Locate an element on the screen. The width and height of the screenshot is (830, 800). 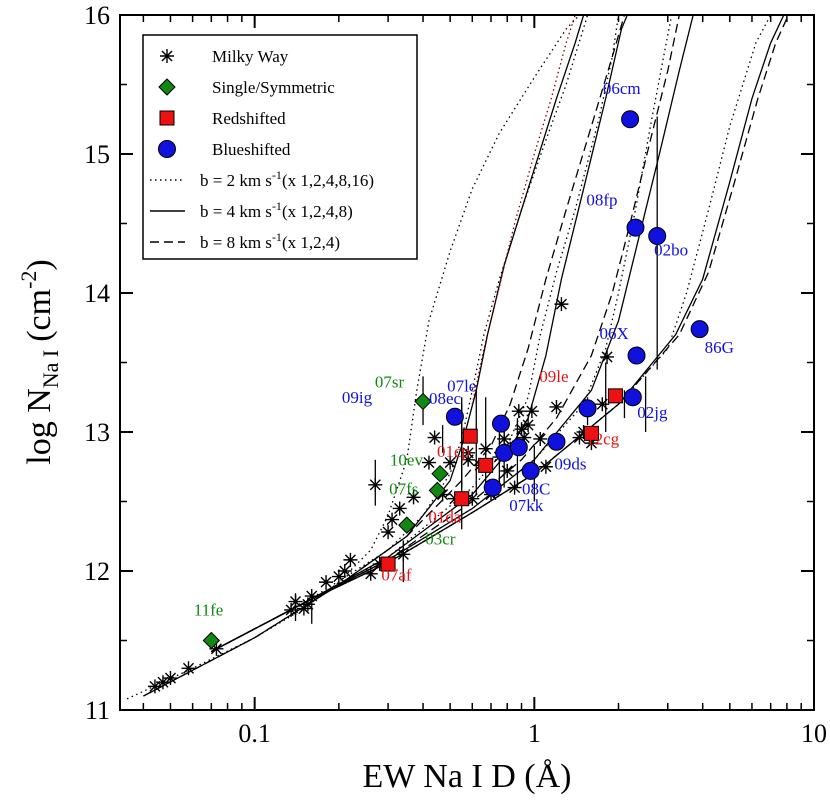
legend-item-6-label-sup: -1 is located at coordinates (277, 206).